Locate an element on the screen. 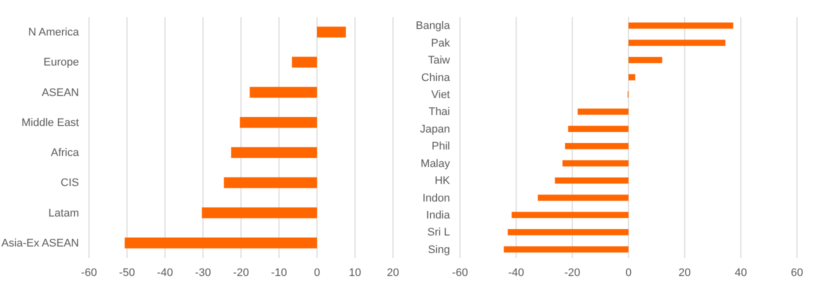 The height and width of the screenshot is (301, 823). y-tick-label: Japan is located at coordinates (435, 129).